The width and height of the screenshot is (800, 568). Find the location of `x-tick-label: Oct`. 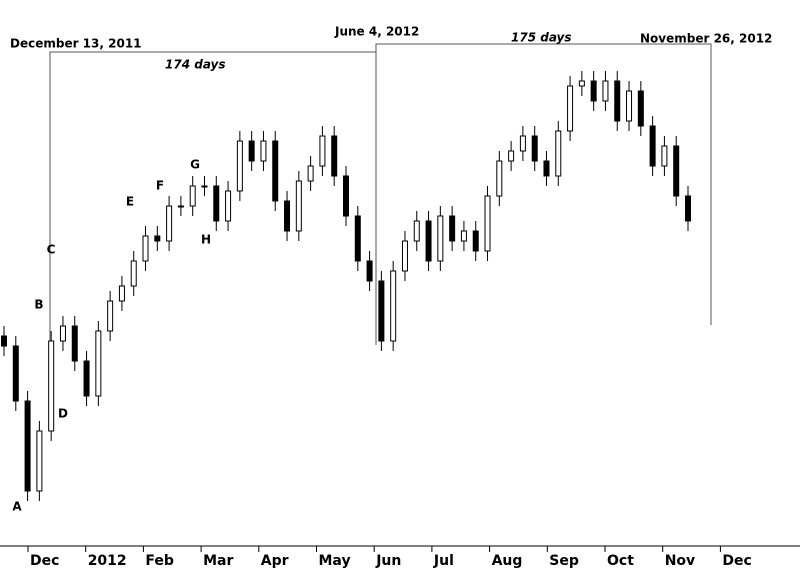

x-tick-label: Oct is located at coordinates (620, 560).